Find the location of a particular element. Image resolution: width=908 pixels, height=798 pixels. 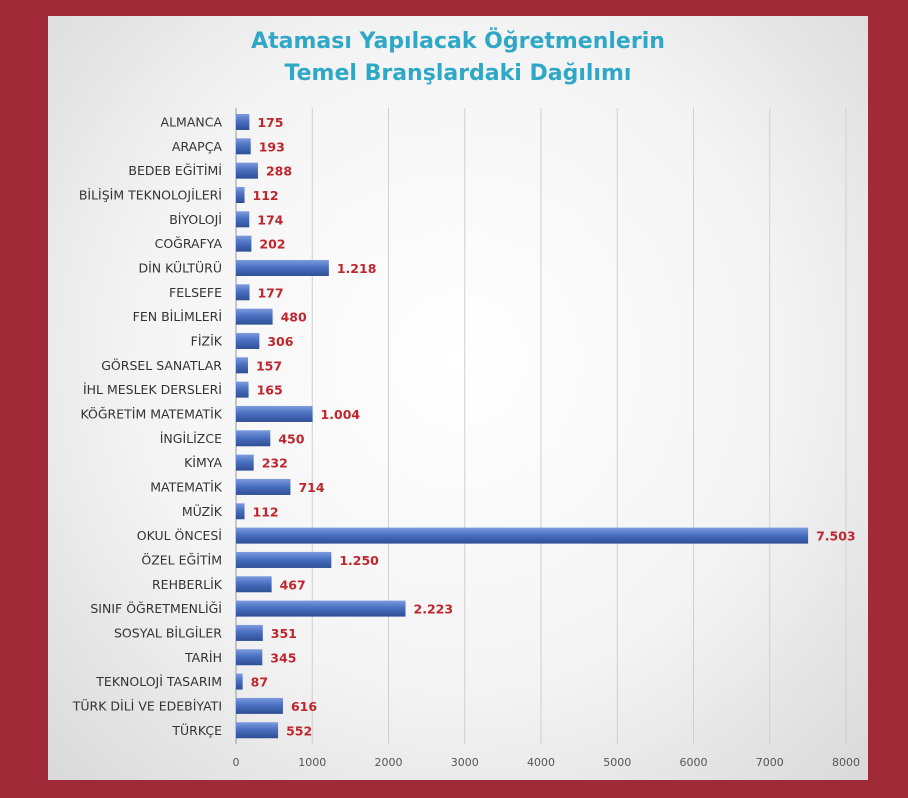

value-label: 1.218 is located at coordinates (357, 268).